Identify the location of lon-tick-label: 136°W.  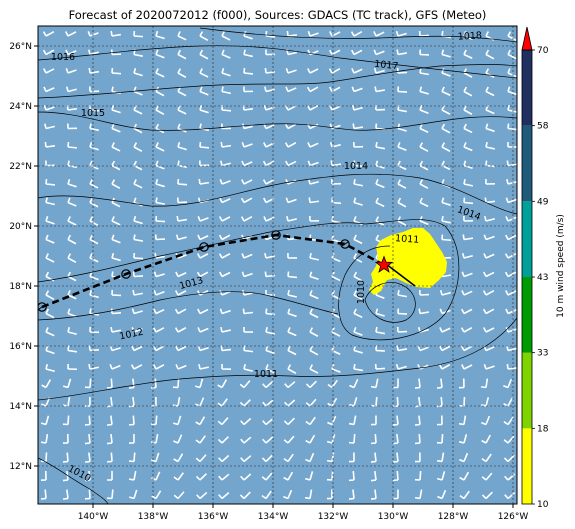
(213, 517).